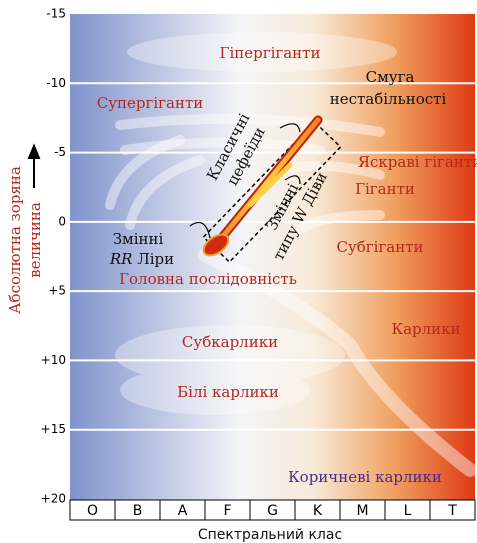 The height and width of the screenshot is (543, 477). What do you see at coordinates (408, 511) in the screenshot?
I see `class-label: L` at bounding box center [408, 511].